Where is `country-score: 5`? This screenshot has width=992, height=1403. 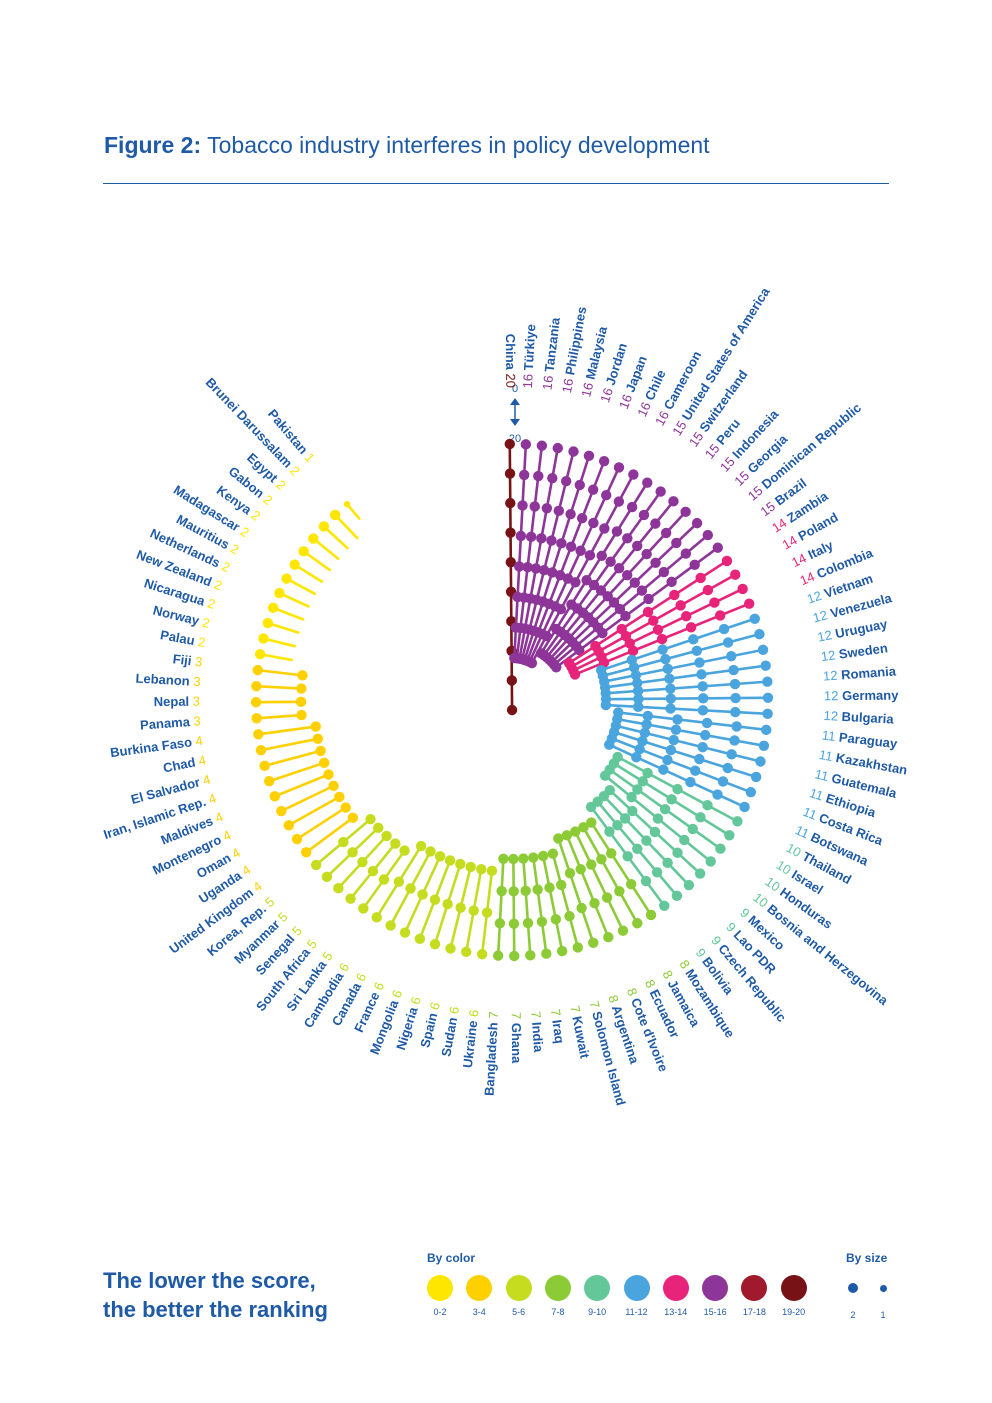 country-score: 5 is located at coordinates (269, 902).